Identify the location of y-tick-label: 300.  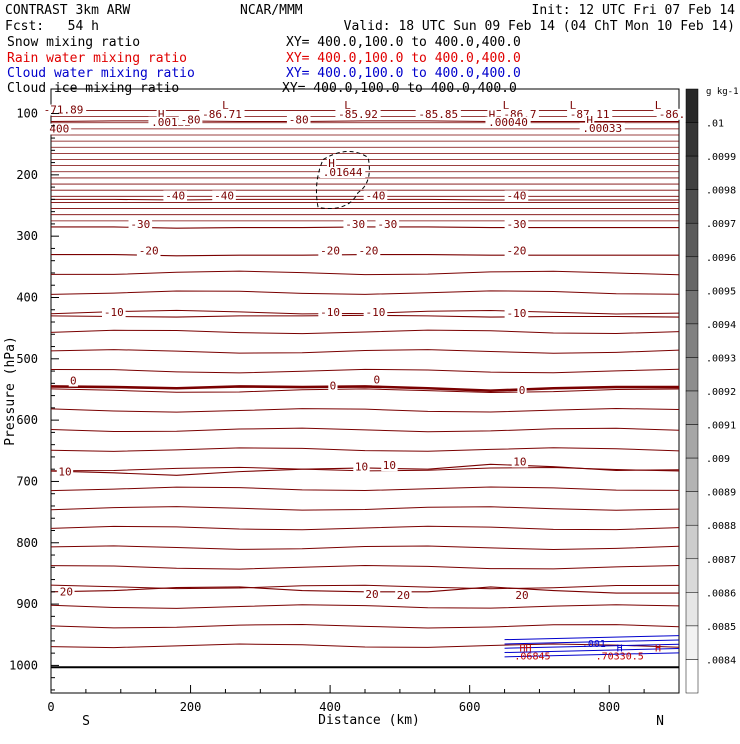
(27, 236).